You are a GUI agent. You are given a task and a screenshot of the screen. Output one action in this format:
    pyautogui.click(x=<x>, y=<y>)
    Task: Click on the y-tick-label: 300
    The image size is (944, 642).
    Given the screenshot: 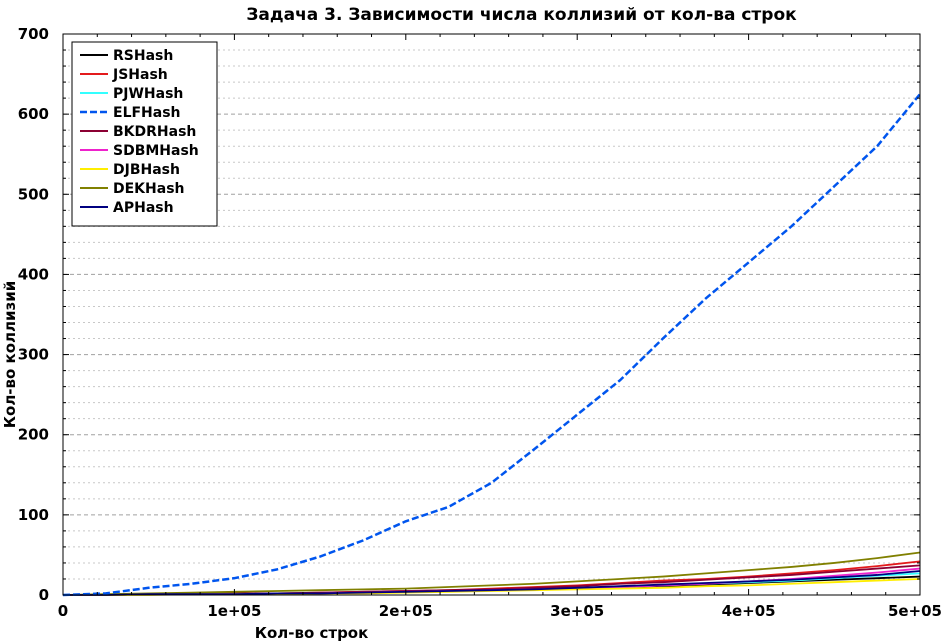 What is the action you would take?
    pyautogui.click(x=33, y=355)
    